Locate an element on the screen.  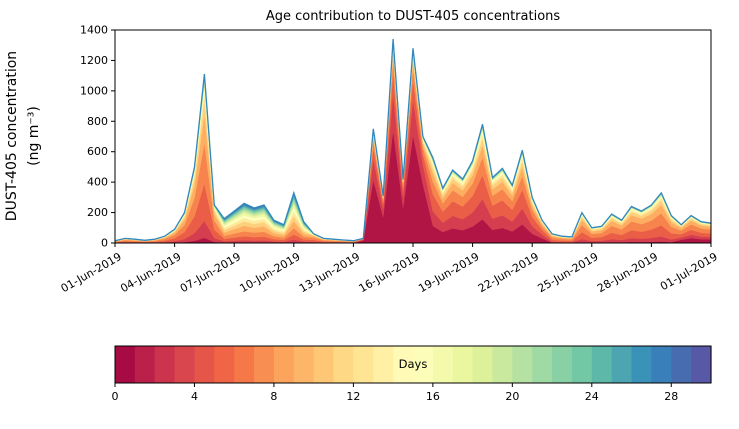
colorbar: 0 4 8 12 16 20 24 28 is located at coordinates (412, 374).